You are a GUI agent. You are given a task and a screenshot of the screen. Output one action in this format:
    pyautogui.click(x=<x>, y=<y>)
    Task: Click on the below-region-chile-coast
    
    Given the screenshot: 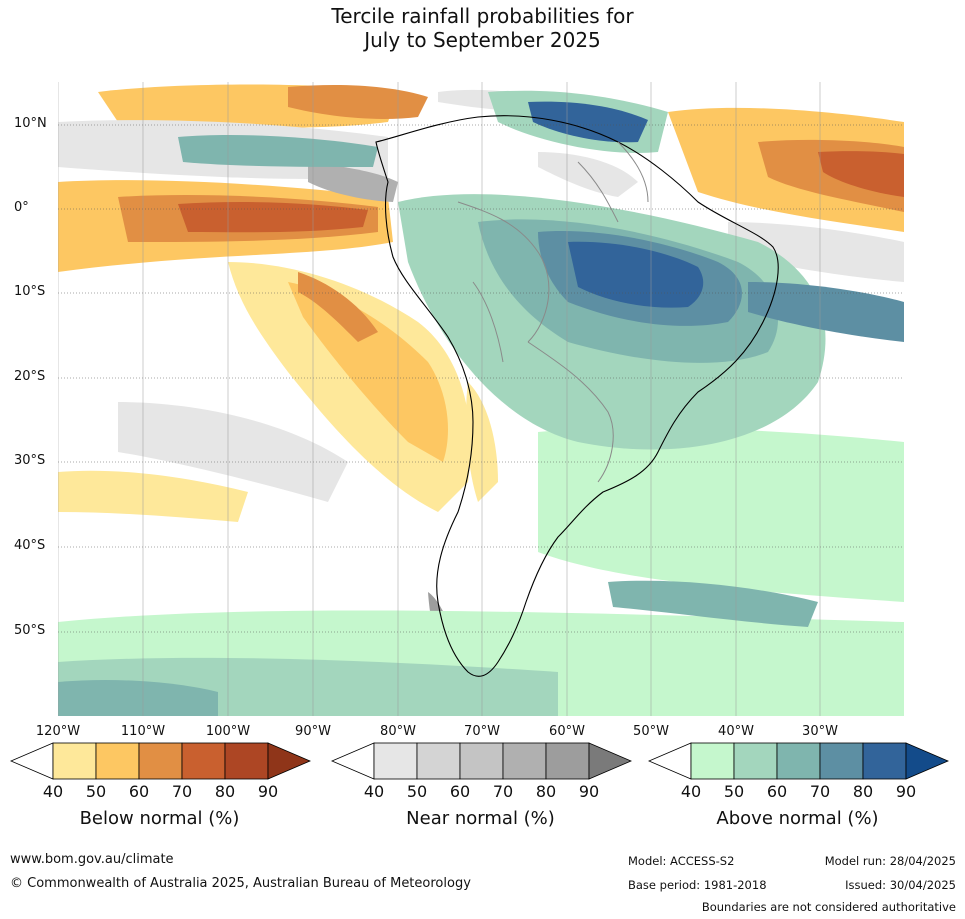 What is the action you would take?
    pyautogui.click(x=338, y=307)
    